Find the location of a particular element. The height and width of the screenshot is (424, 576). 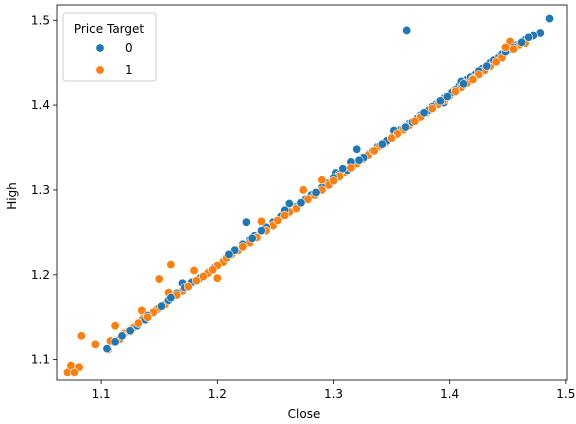

y-tick-label: 1.5 is located at coordinates (40, 20).